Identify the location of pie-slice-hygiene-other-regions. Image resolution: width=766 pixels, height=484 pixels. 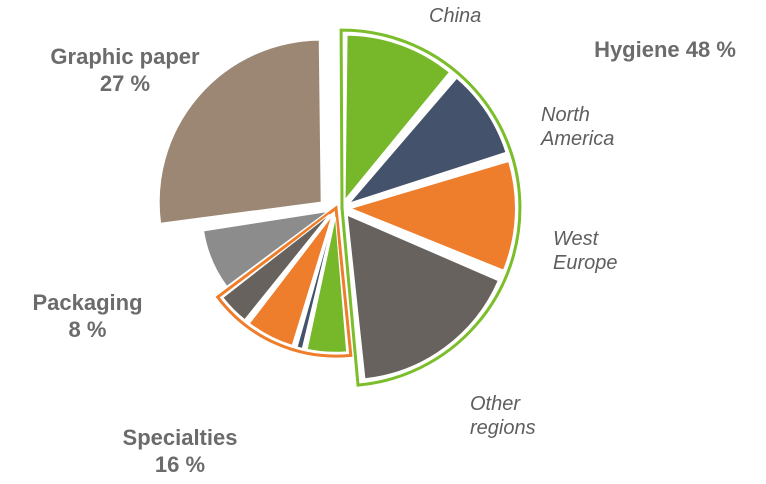
(422, 297).